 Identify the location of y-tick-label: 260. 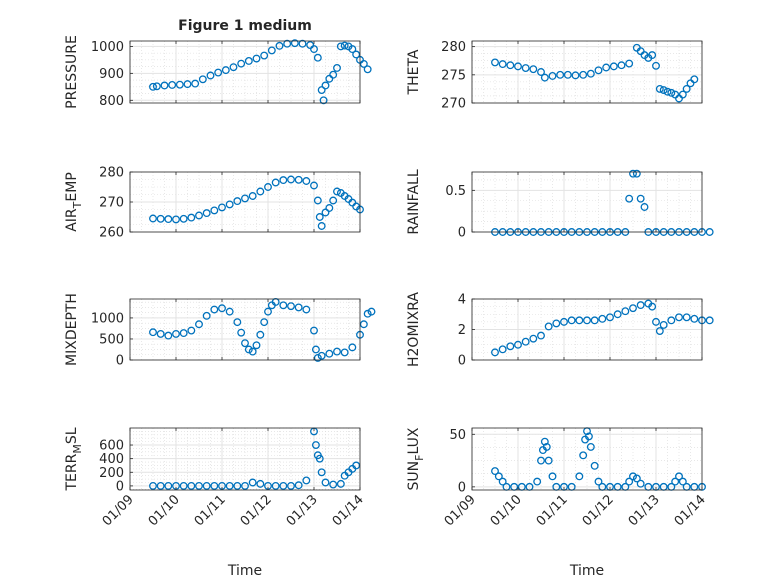
(111, 233).